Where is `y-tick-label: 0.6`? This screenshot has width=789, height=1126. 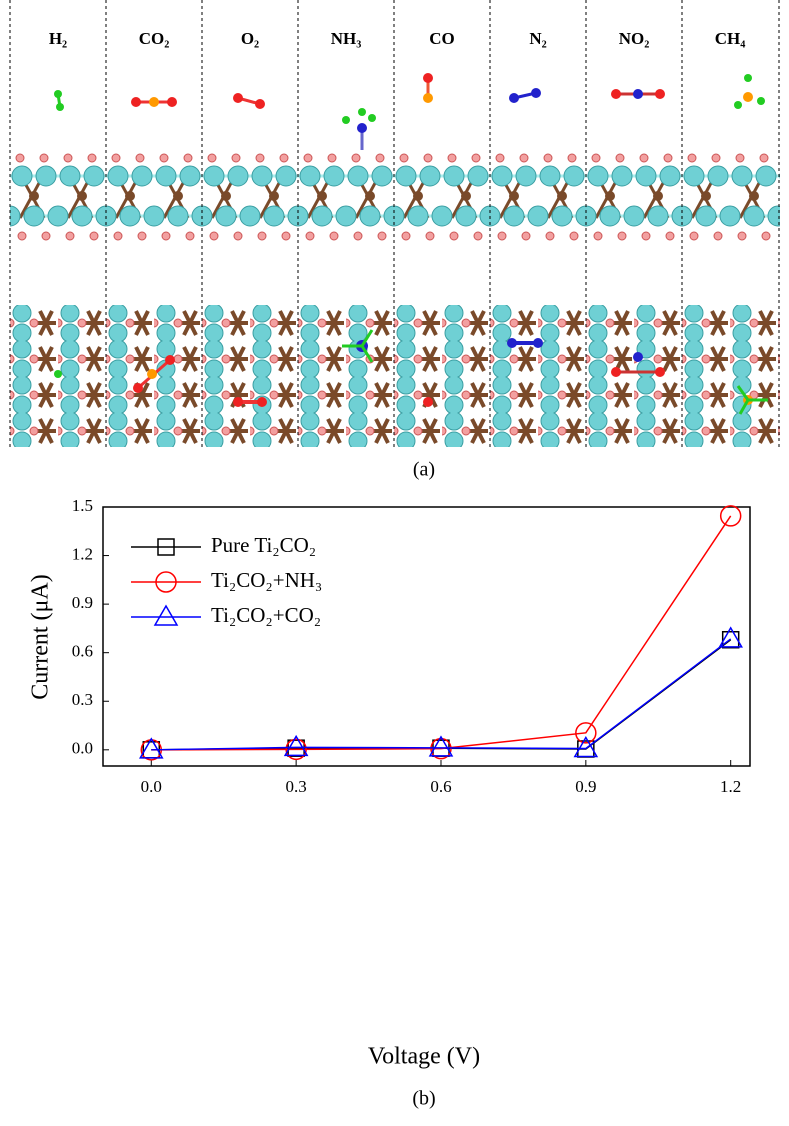
y-tick-label: 0.6 is located at coordinates (82, 651).